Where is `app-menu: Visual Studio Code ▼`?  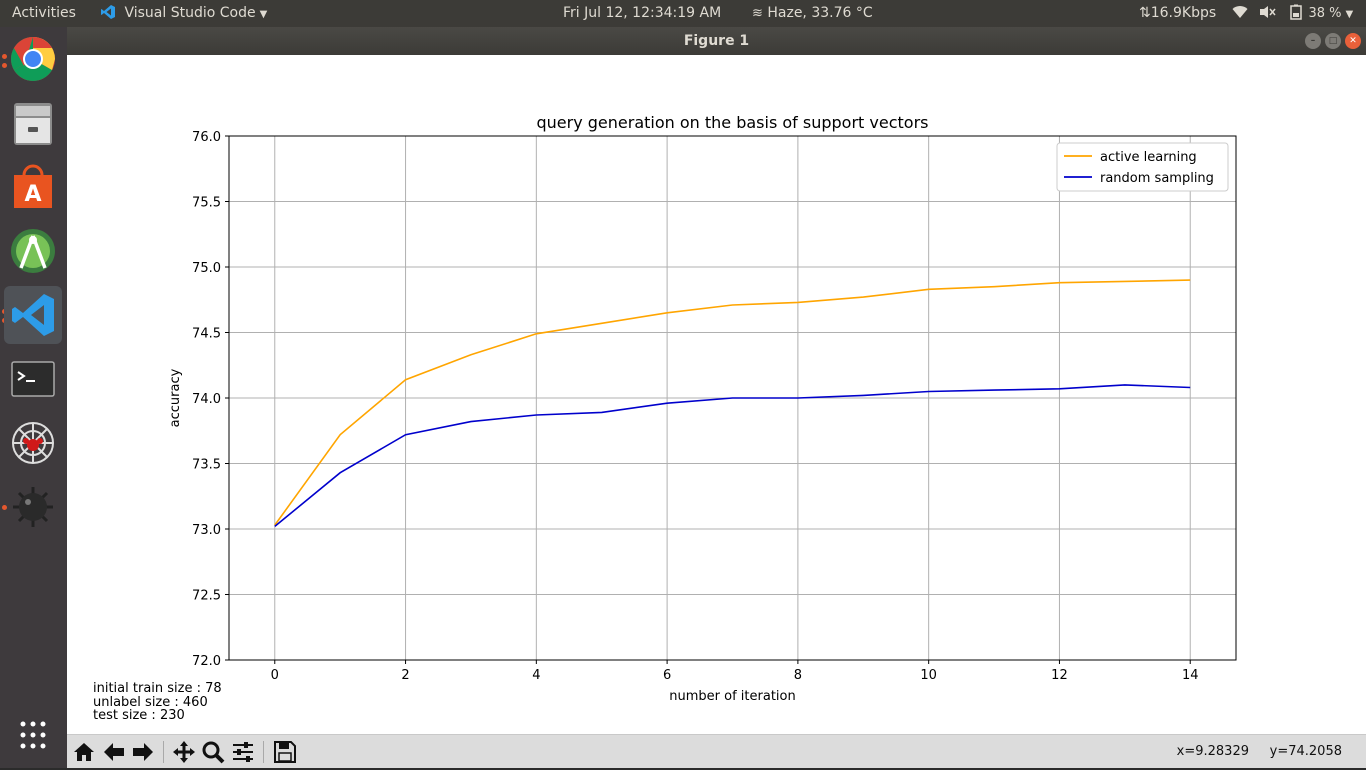 app-menu: Visual Studio Code ▼ is located at coordinates (183, 13).